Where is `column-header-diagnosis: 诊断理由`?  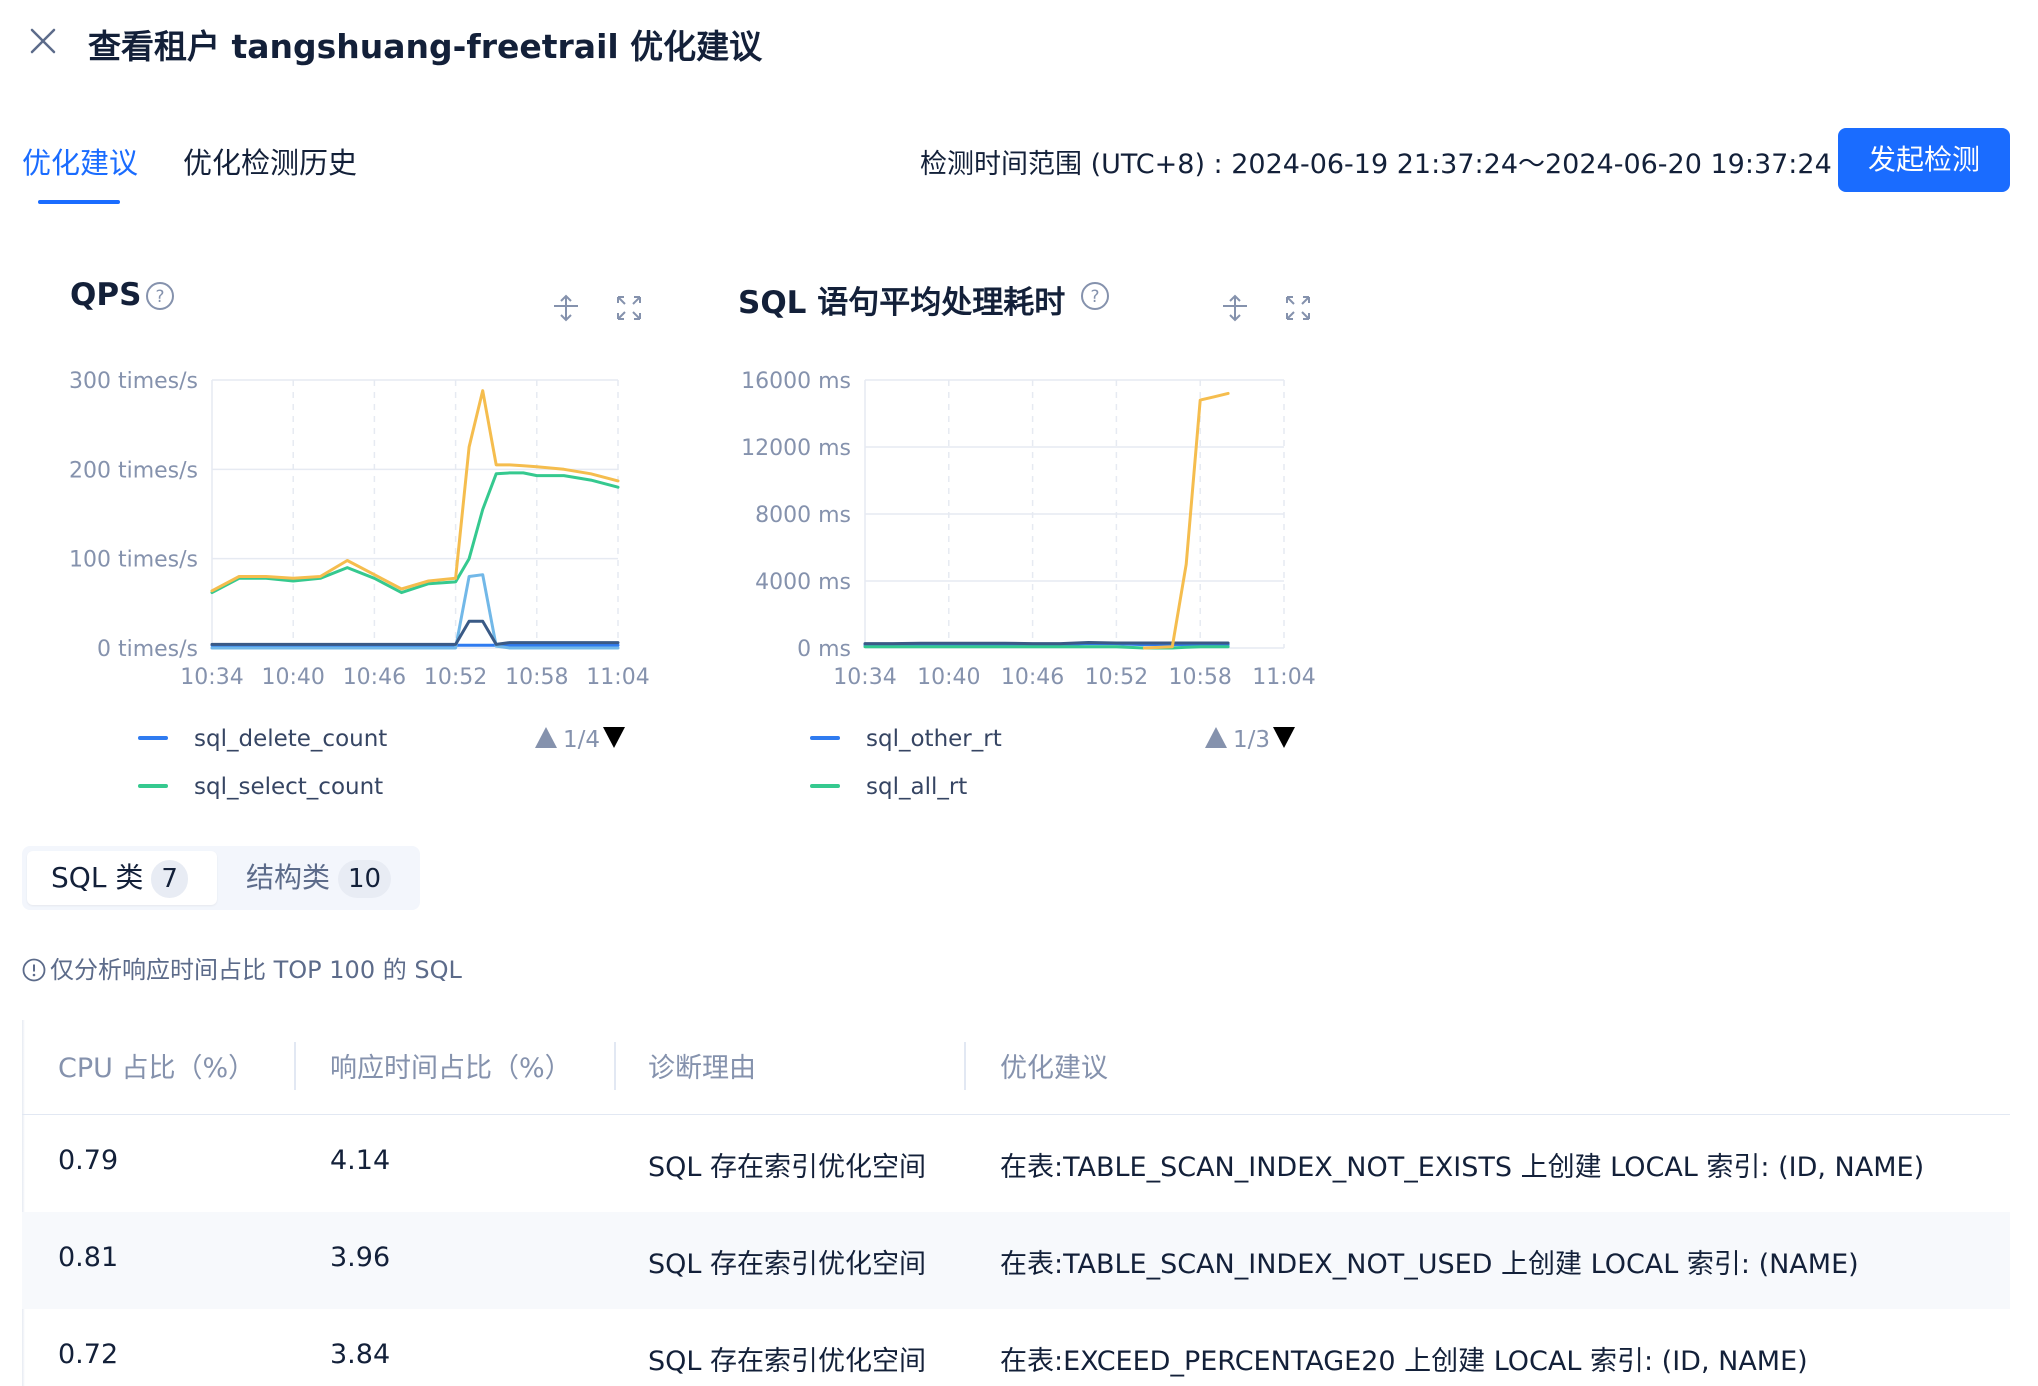 column-header-diagnosis: 诊断理由 is located at coordinates (702, 1068).